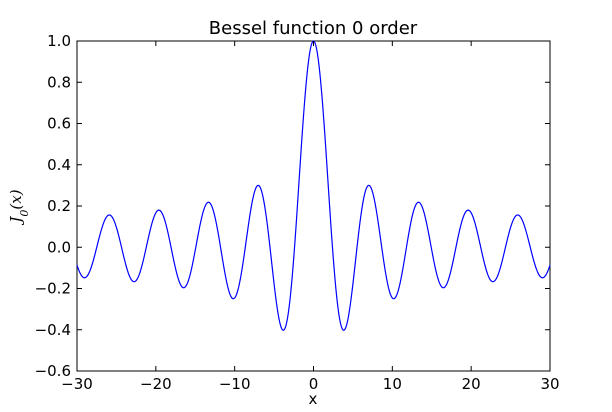  What do you see at coordinates (59, 247) in the screenshot?
I see `y-tick-label: 0.0` at bounding box center [59, 247].